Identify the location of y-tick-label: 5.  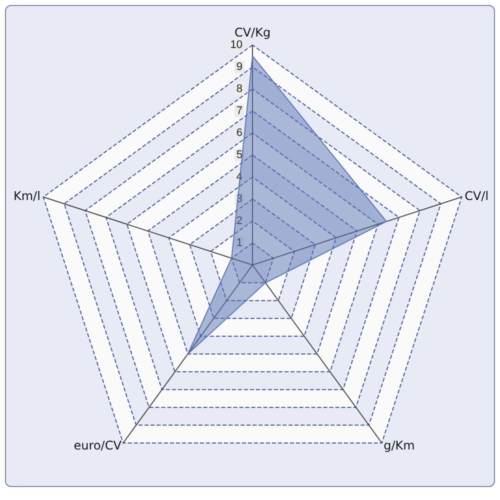
(239, 155).